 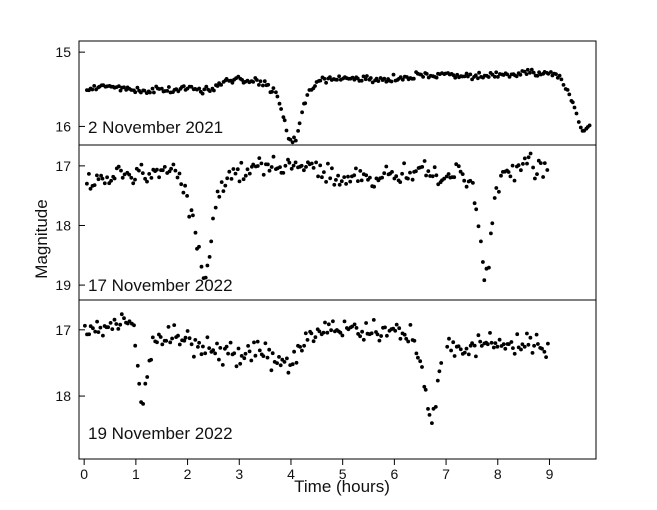 What do you see at coordinates (136, 474) in the screenshot?
I see `x-tick-label: 1` at bounding box center [136, 474].